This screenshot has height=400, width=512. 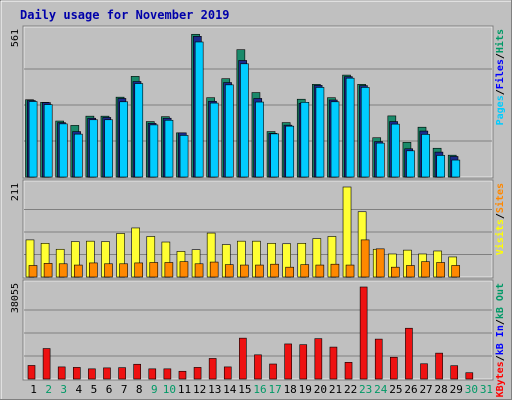 What do you see at coordinates (500, 198) in the screenshot?
I see `legend-entry: Sites` at bounding box center [500, 198].